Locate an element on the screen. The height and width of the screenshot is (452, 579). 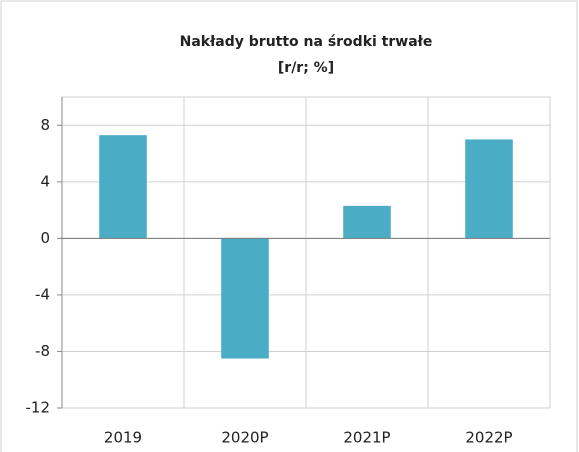
y-tick-label: 8 is located at coordinates (45, 125).